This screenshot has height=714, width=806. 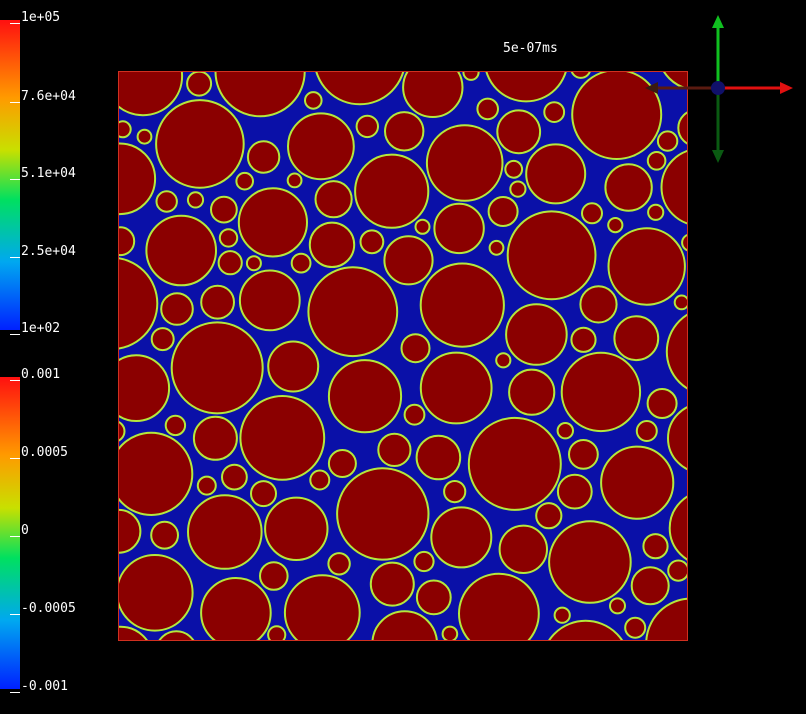 What do you see at coordinates (43, 96) in the screenshot?
I see `colorbar-top-tick-1: 7.6e+04` at bounding box center [43, 96].